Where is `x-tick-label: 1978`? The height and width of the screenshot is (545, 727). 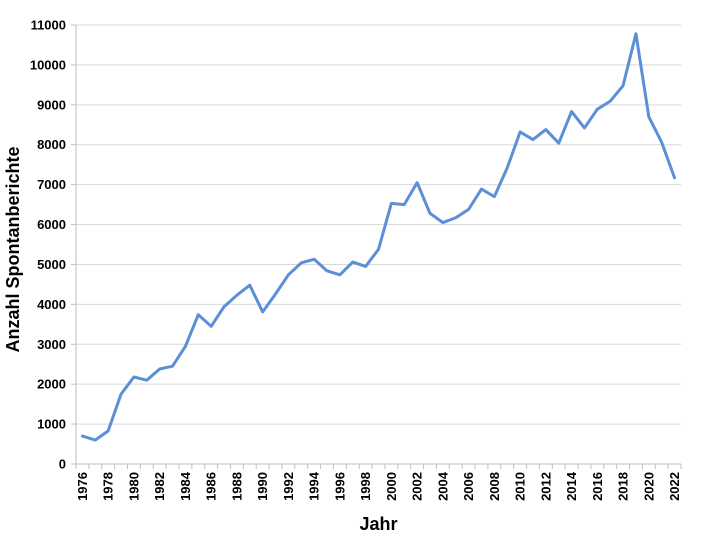
x-tick-label: 1978 is located at coordinates (108, 486).